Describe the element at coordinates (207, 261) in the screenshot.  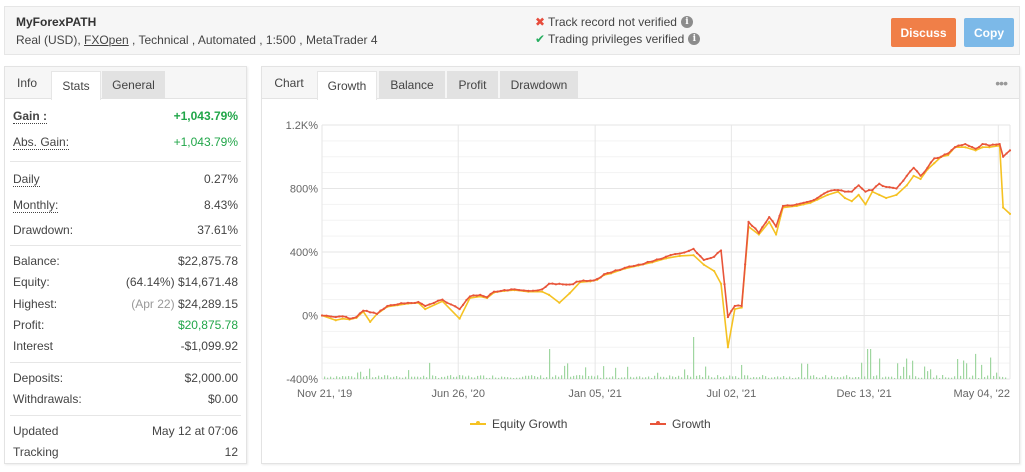
I see `balance-value: $22,875.78` at that location.